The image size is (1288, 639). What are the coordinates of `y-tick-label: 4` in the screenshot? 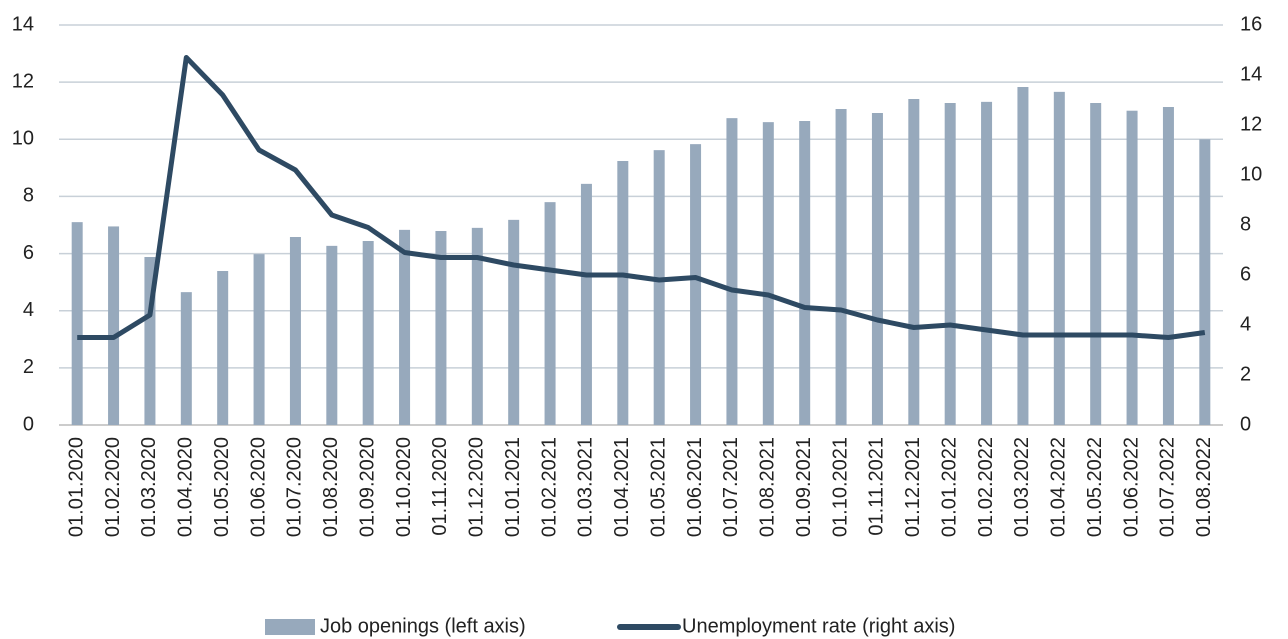 It's located at (28, 310).